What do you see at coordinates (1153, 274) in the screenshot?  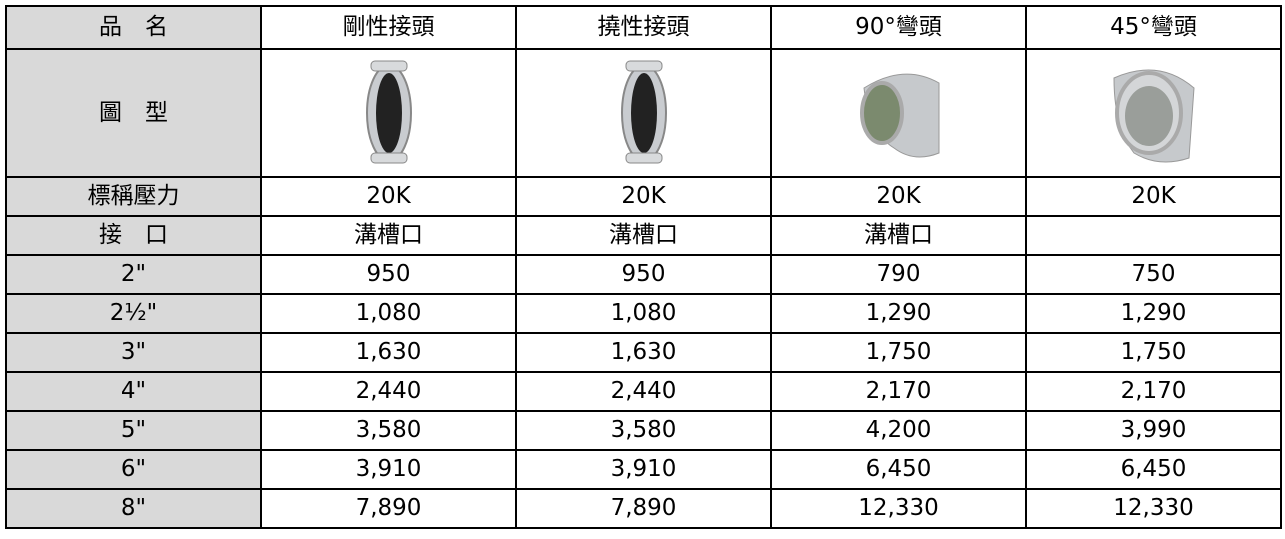 I see `cell: 750` at bounding box center [1153, 274].